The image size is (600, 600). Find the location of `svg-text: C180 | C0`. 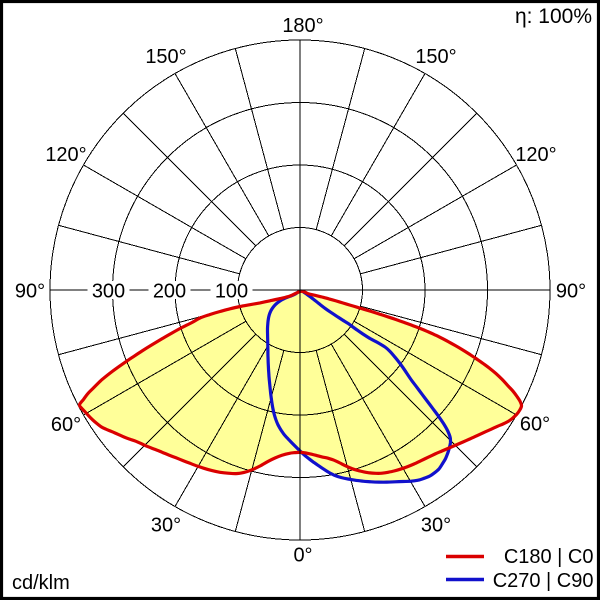

svg-text: C180 | C0 is located at coordinates (549, 557).